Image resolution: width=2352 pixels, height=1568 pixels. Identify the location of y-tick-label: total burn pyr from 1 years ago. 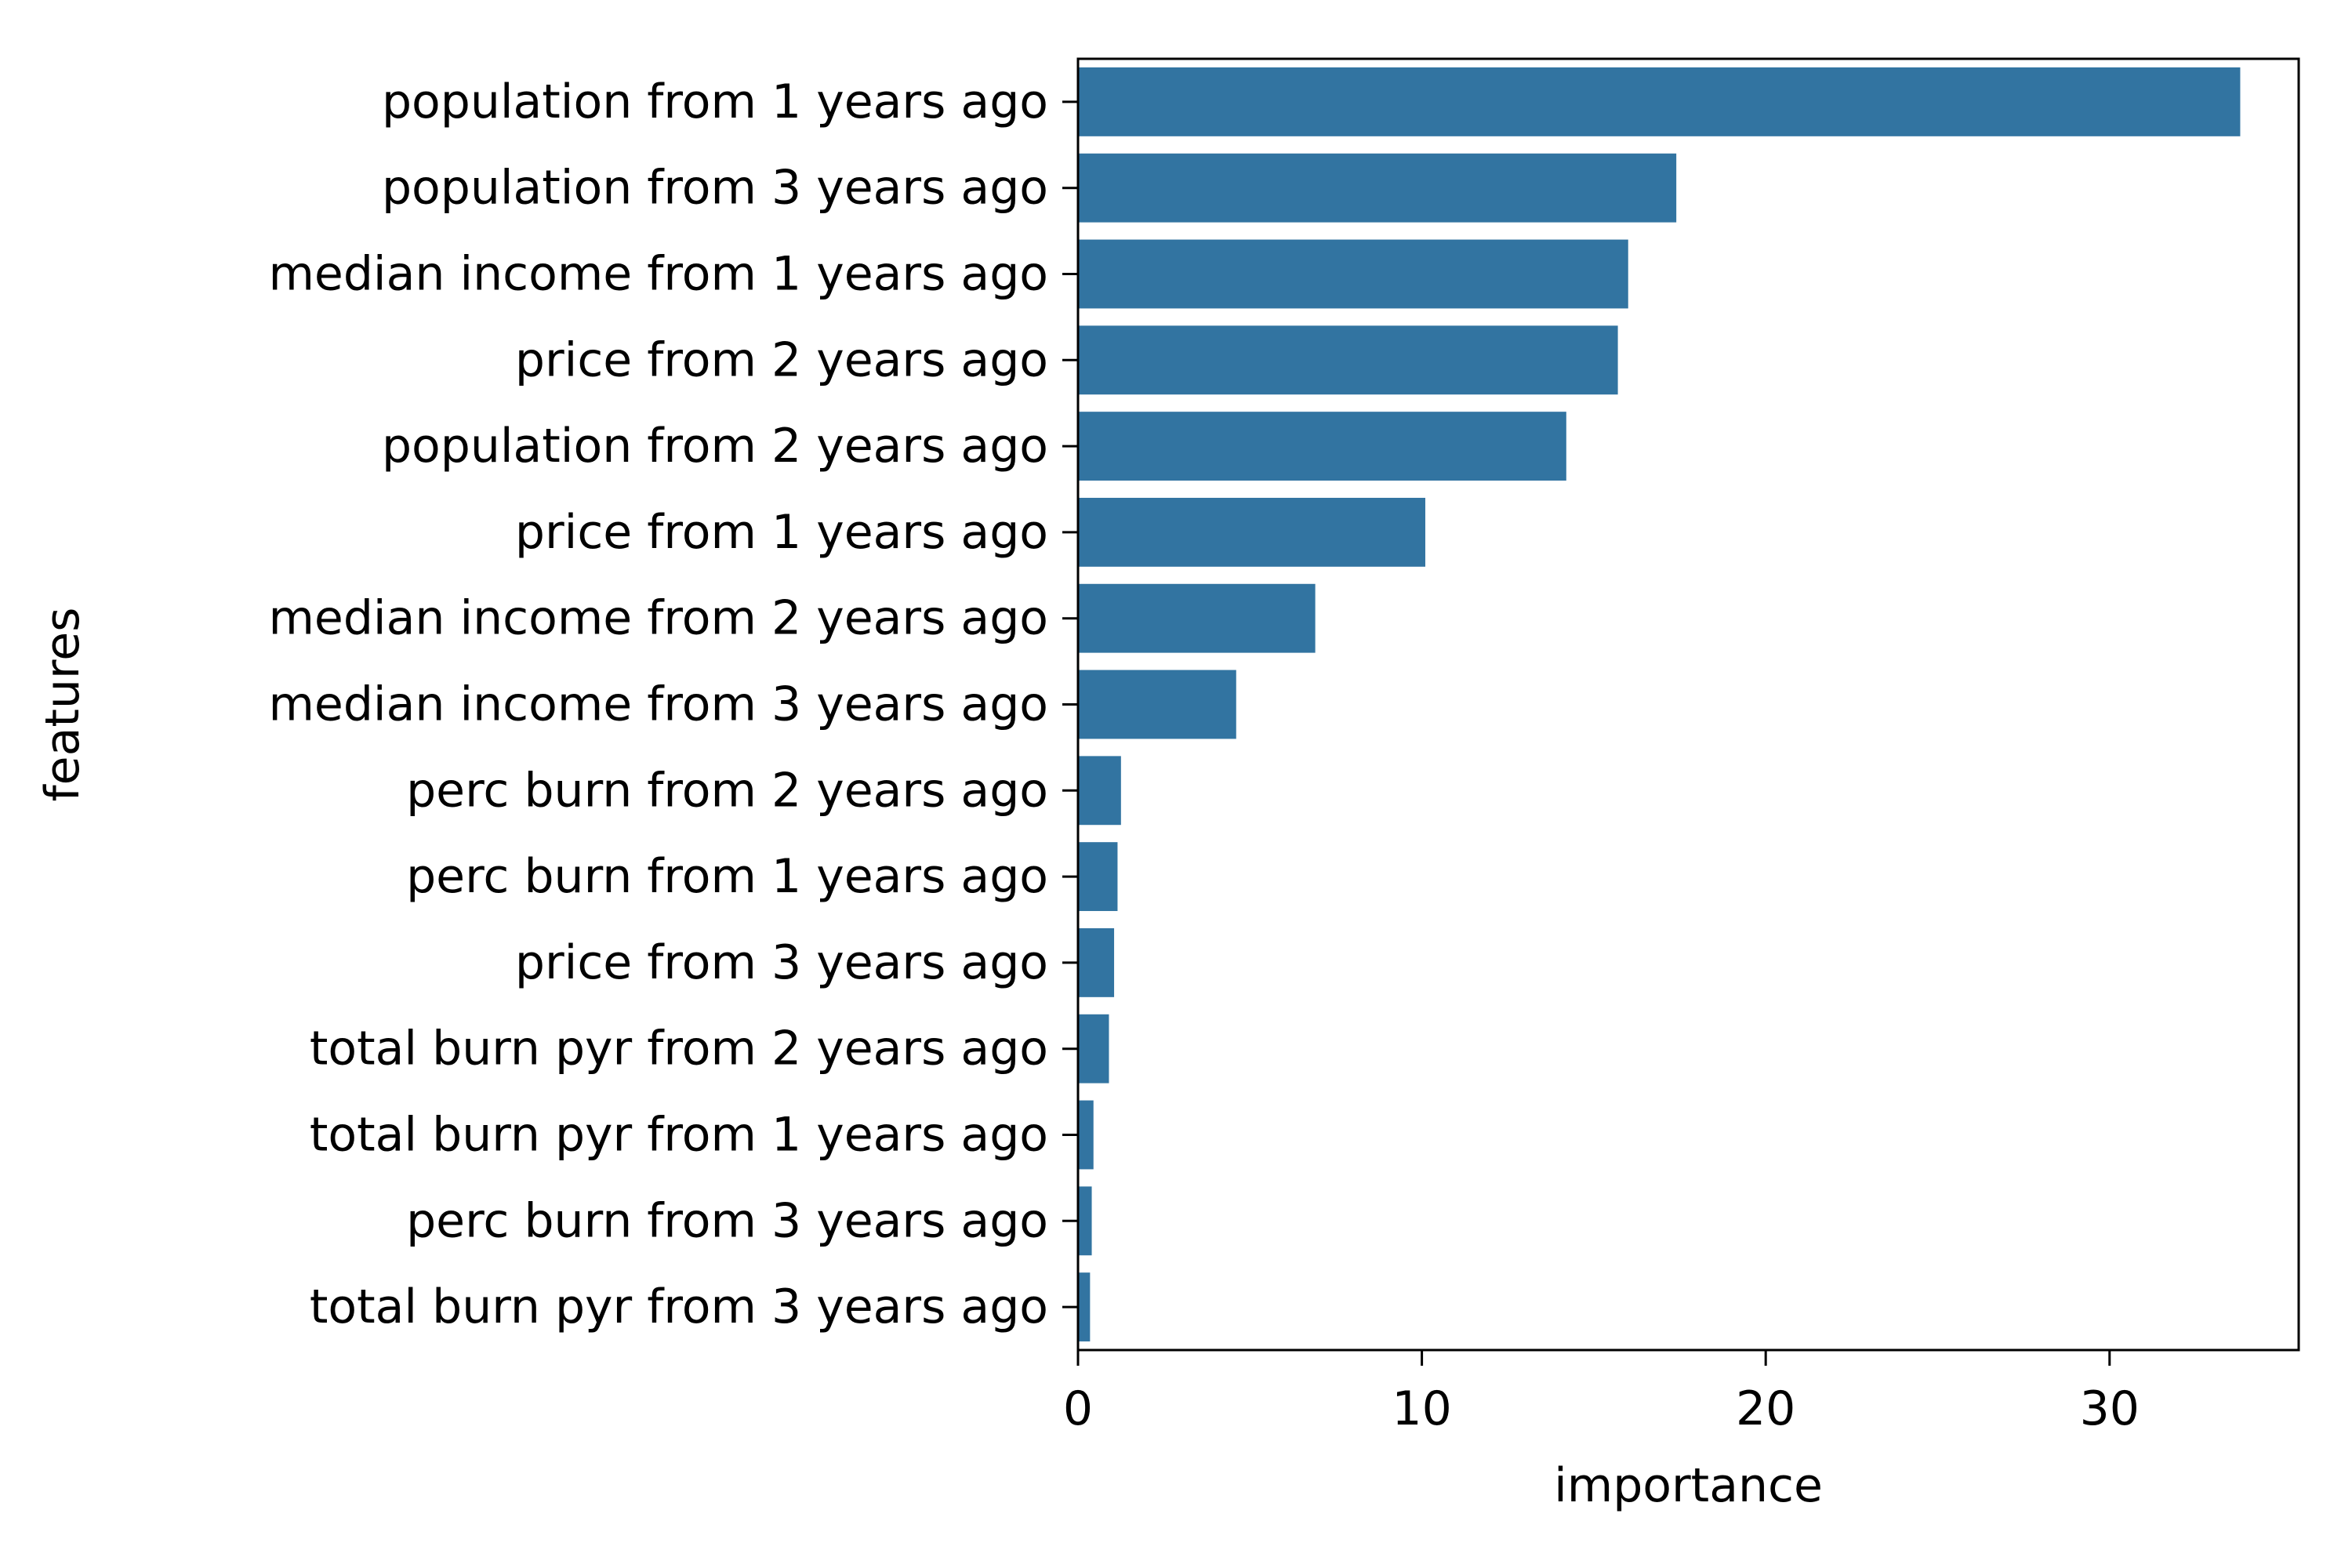
(679, 1135).